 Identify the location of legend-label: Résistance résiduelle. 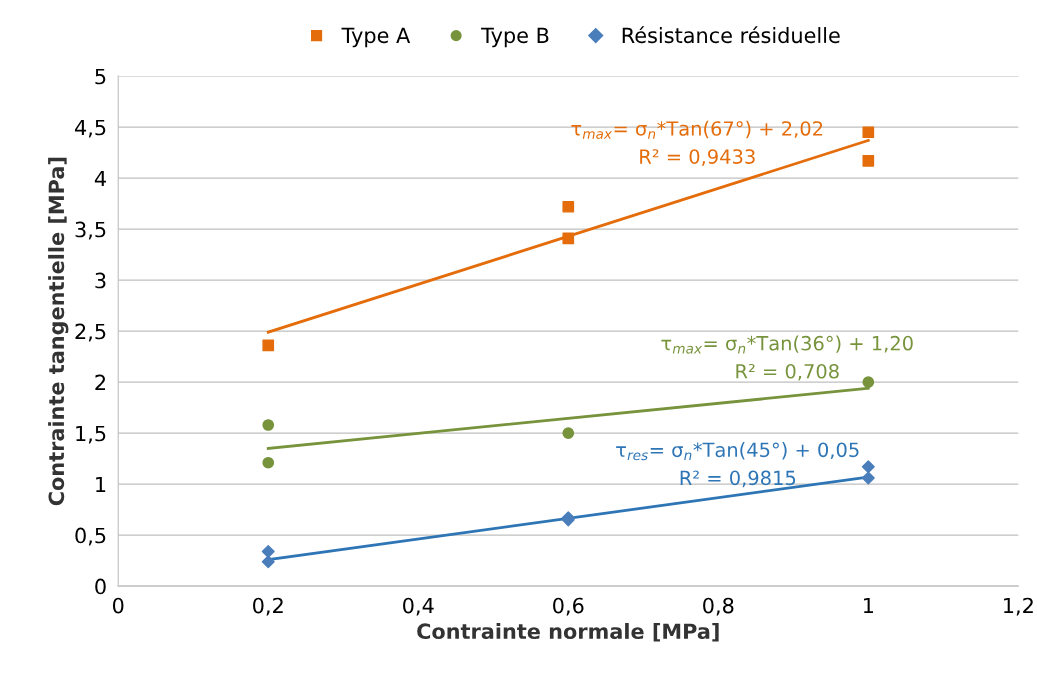
(731, 35).